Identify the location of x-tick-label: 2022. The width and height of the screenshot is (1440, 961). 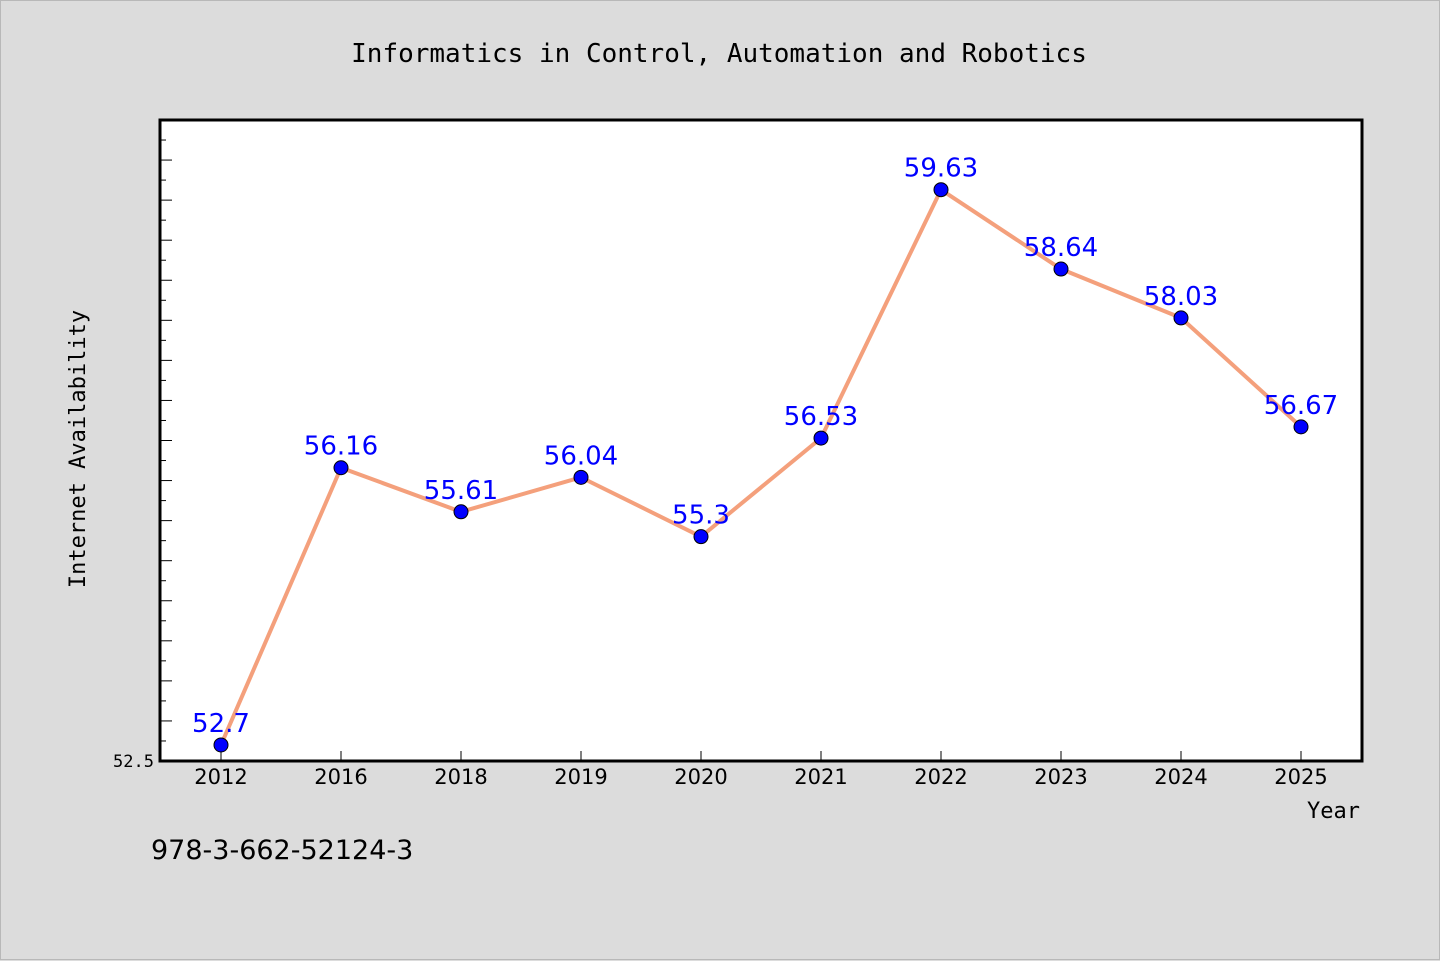
(940, 777).